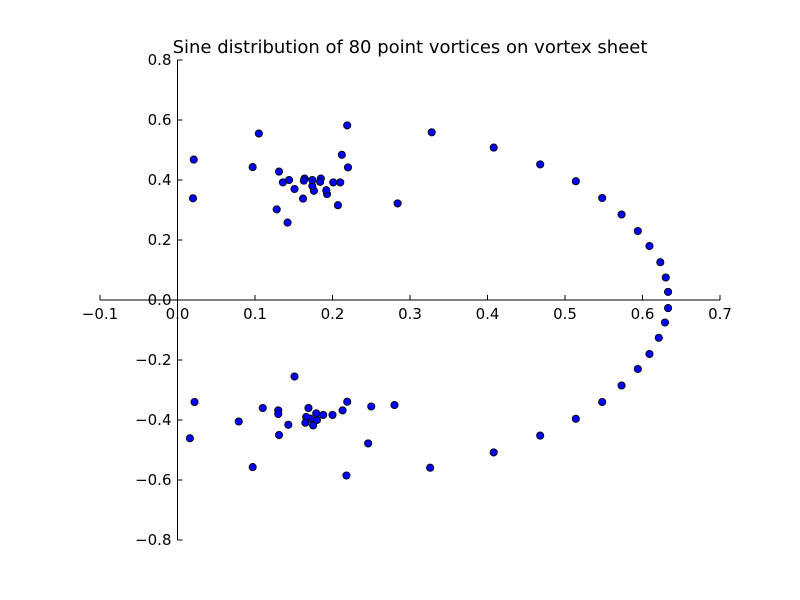 The height and width of the screenshot is (600, 800). Describe the element at coordinates (410, 314) in the screenshot. I see `x-tick-label: 0.3` at that location.